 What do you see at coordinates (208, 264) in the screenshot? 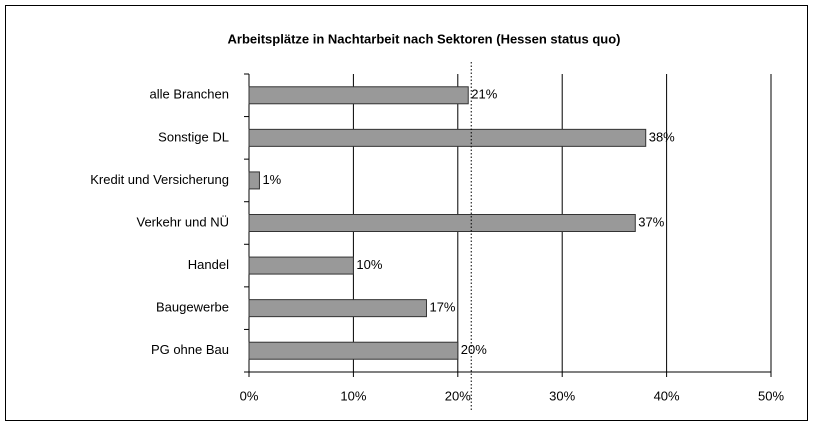
I see `y-tick-label: Handel` at bounding box center [208, 264].